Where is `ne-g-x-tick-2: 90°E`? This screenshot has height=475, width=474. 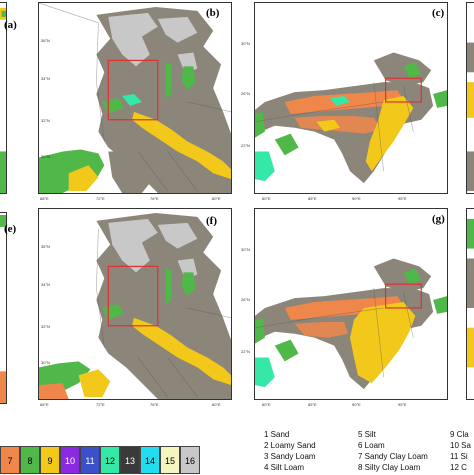 ne-g-x-tick-2: 90°E is located at coordinates (356, 404).